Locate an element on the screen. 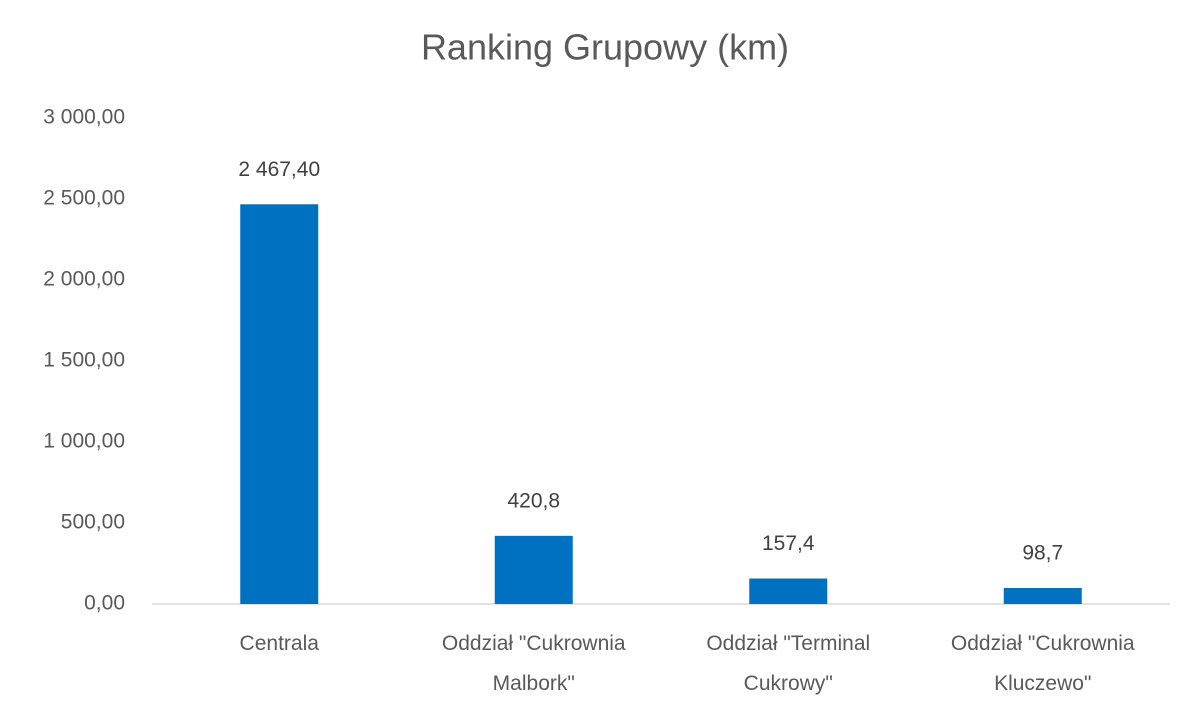 This screenshot has height=715, width=1200. data-label: 157,4 is located at coordinates (788, 543).